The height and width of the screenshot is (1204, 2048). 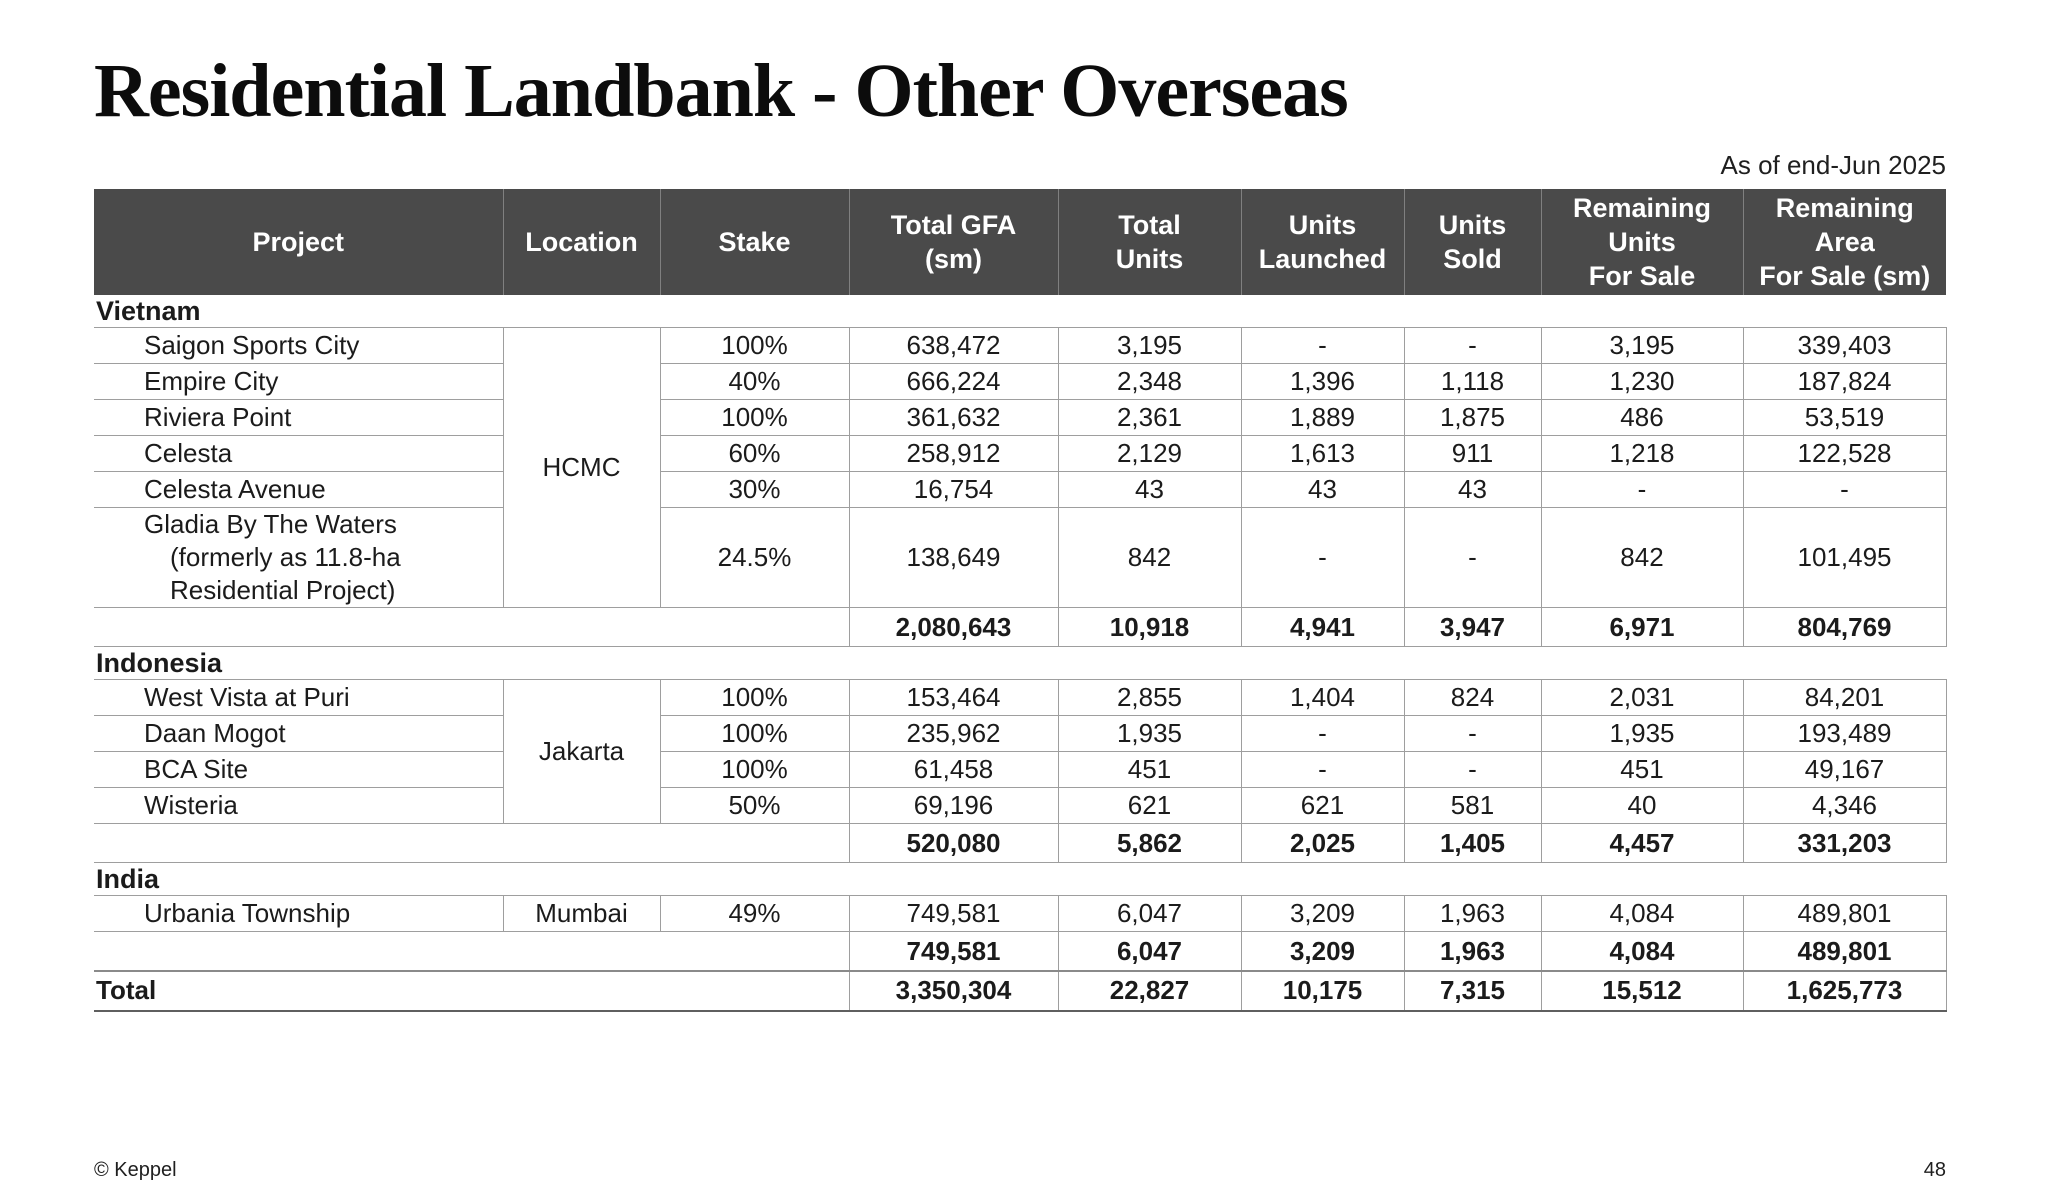 What do you see at coordinates (1149, 454) in the screenshot?
I see `value-cell: 2,129` at bounding box center [1149, 454].